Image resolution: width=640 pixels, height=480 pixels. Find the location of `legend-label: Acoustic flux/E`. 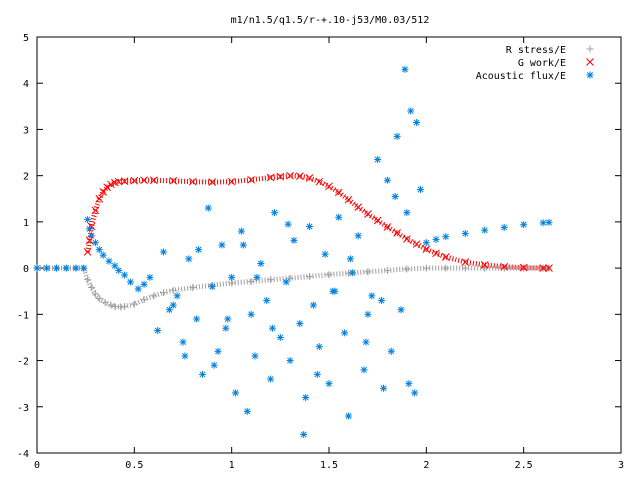

legend-label: Acoustic flux/E is located at coordinates (521, 76).